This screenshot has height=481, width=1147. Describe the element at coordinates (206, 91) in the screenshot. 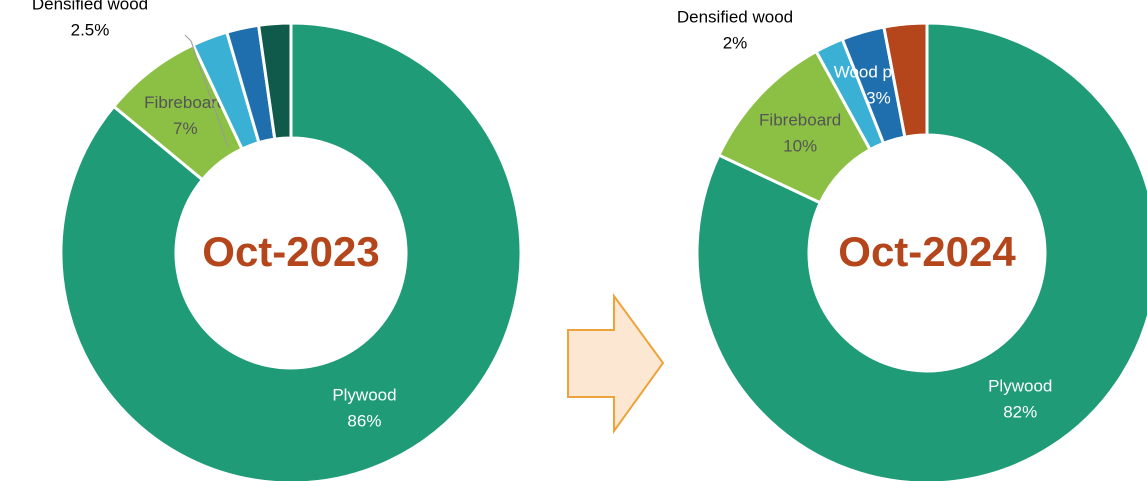

I see `leader-line` at that location.